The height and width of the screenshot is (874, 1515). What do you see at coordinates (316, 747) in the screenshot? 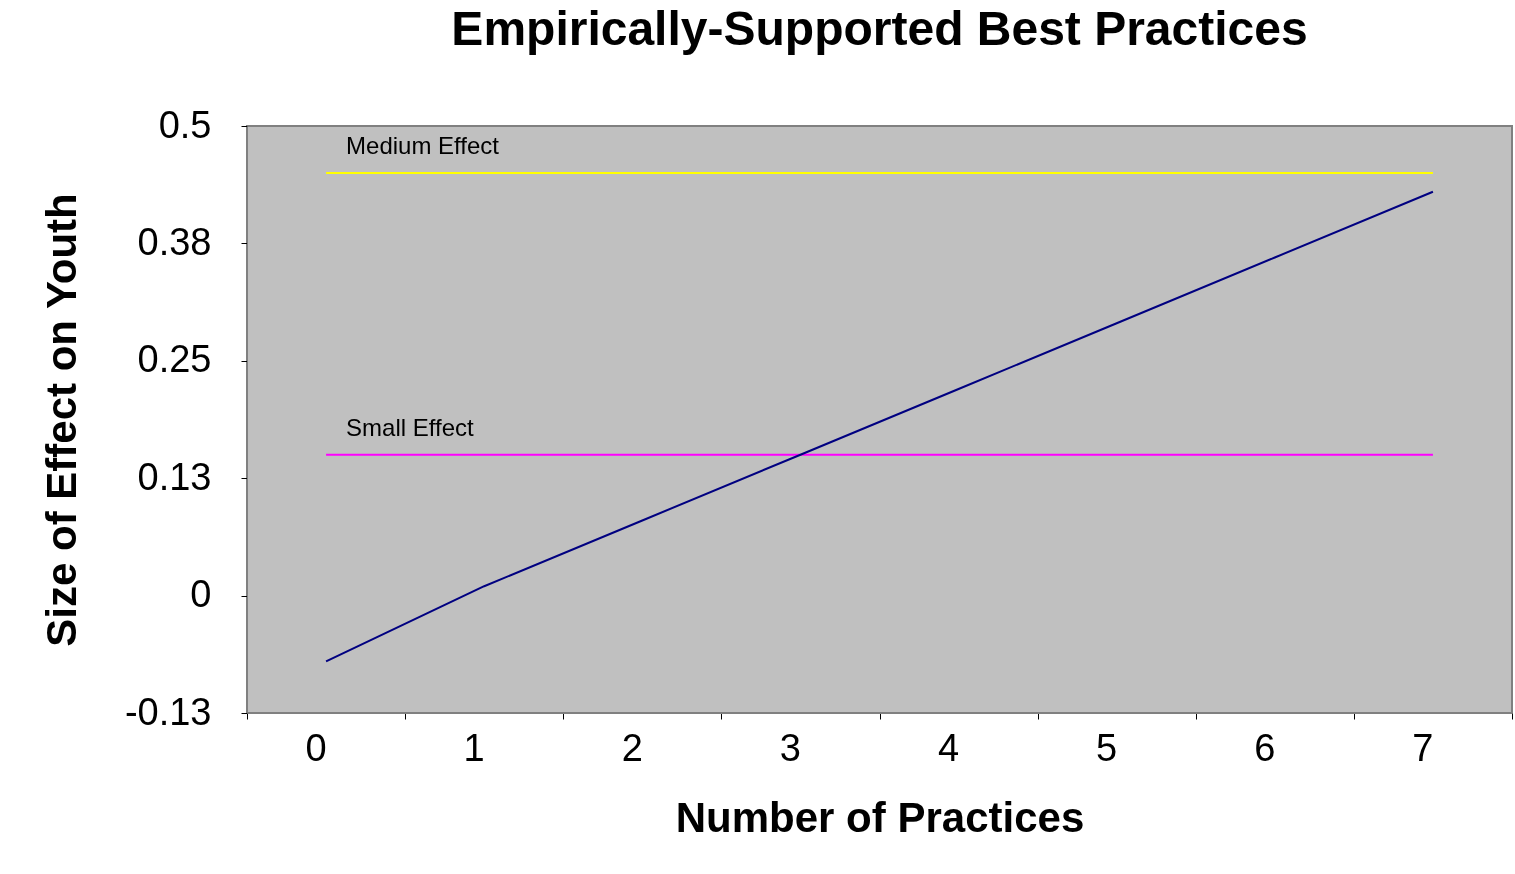
I see `x-tick-label: 0` at bounding box center [316, 747].